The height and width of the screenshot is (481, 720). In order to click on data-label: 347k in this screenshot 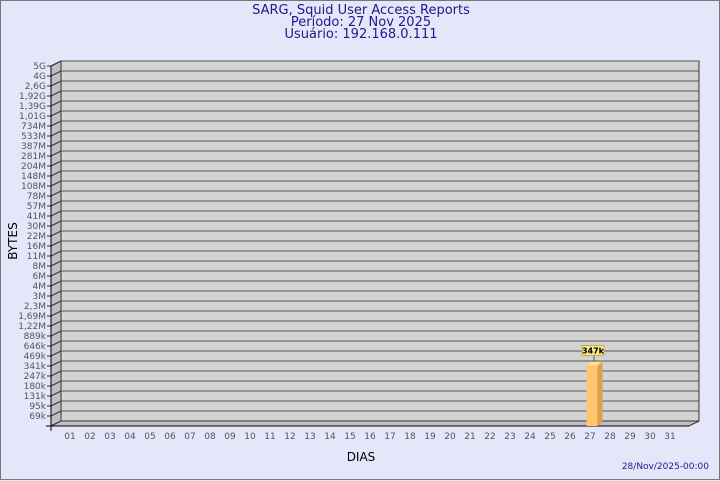, I will do `click(593, 350)`.